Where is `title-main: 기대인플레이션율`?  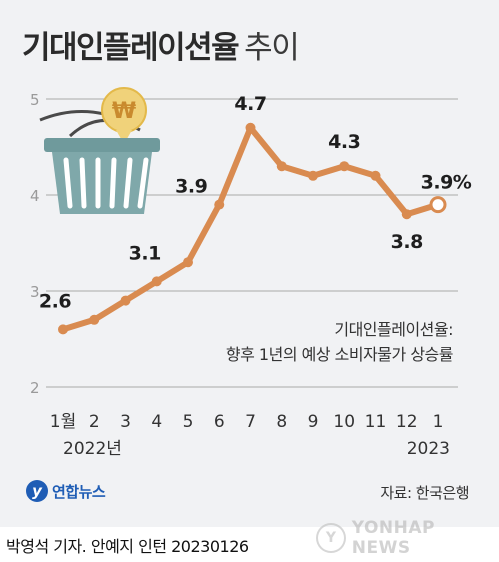 title-main: 기대인플레이션율 is located at coordinates (131, 48).